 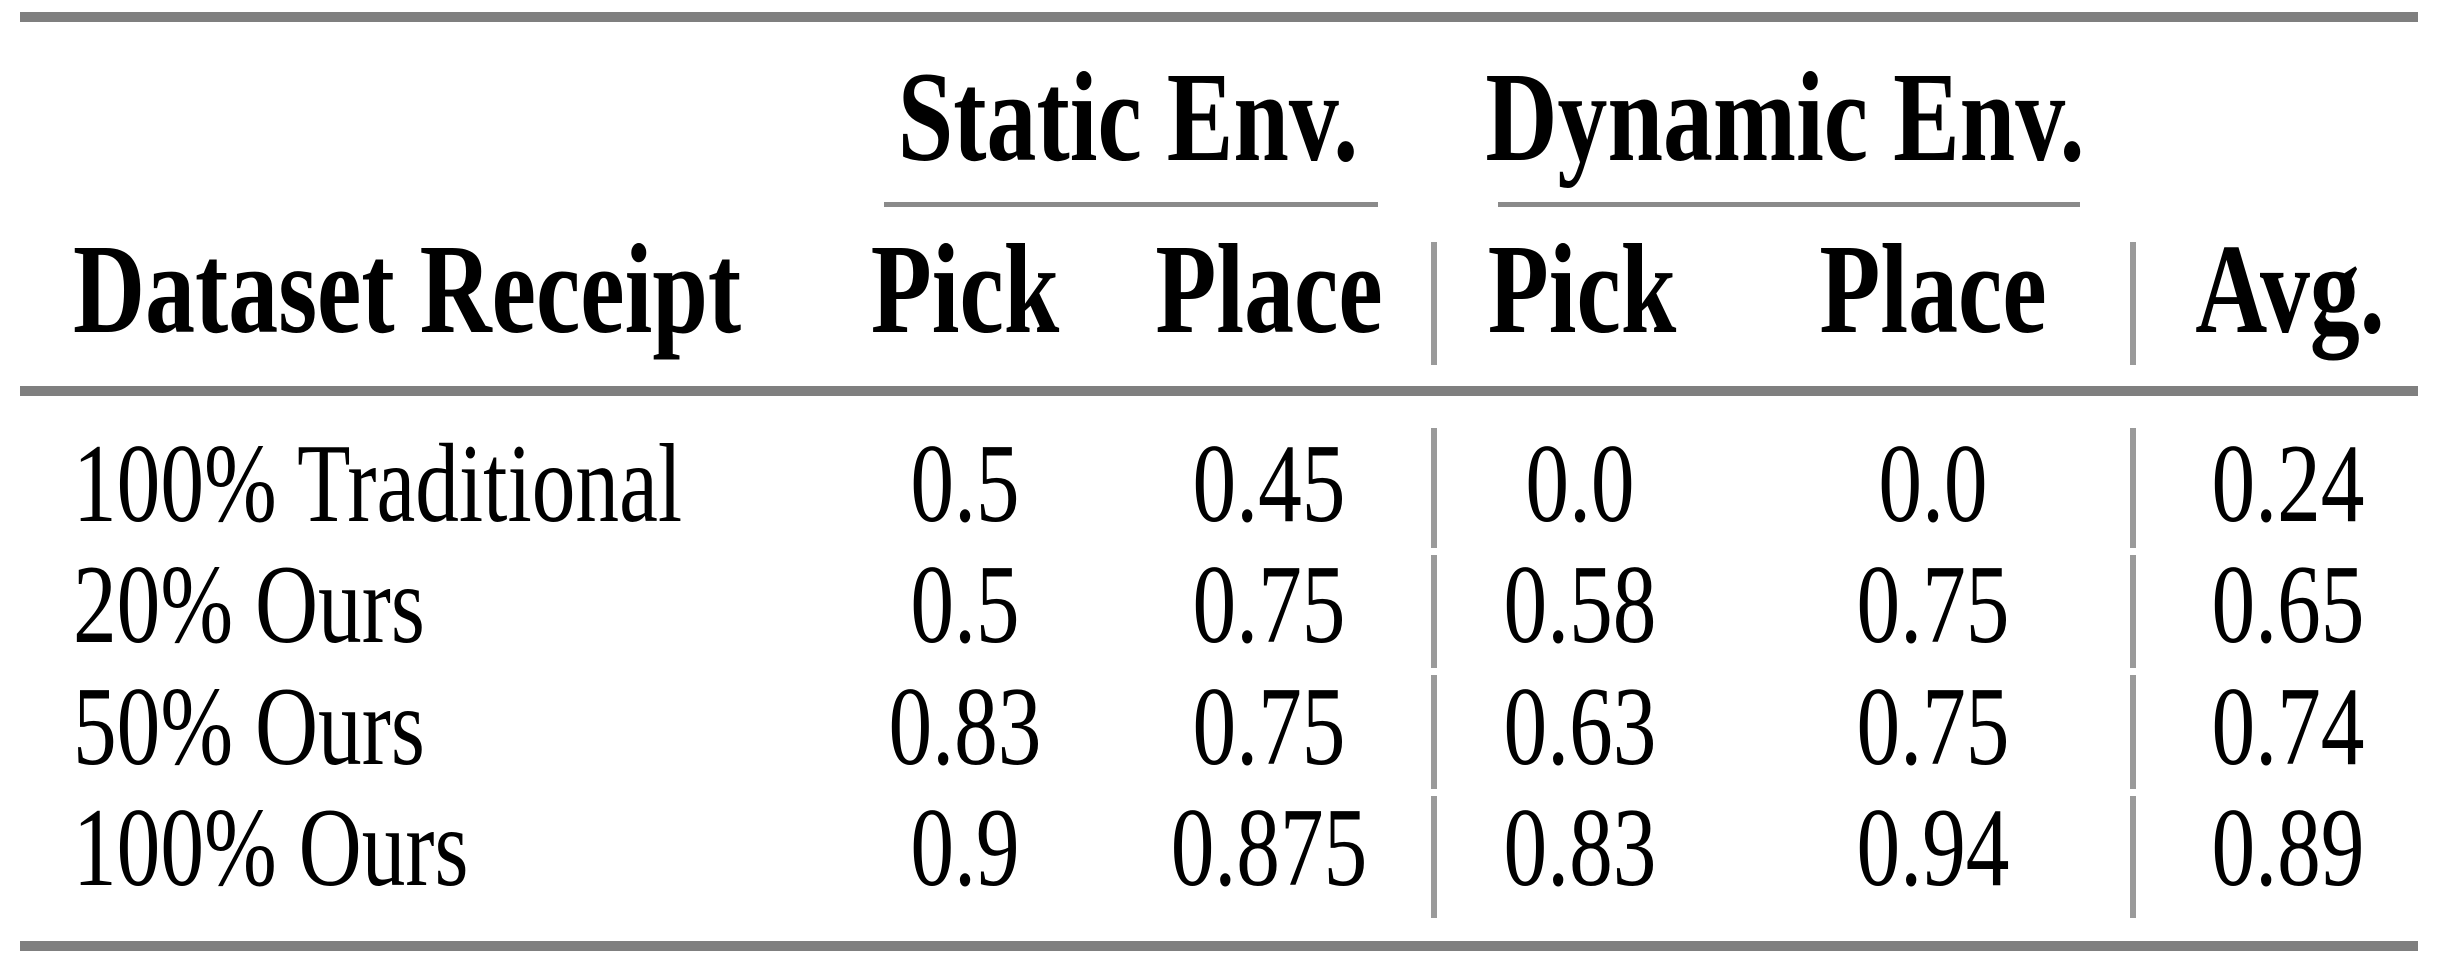 What do you see at coordinates (1580, 484) in the screenshot?
I see `cell-dynamic-pick: 0.0` at bounding box center [1580, 484].